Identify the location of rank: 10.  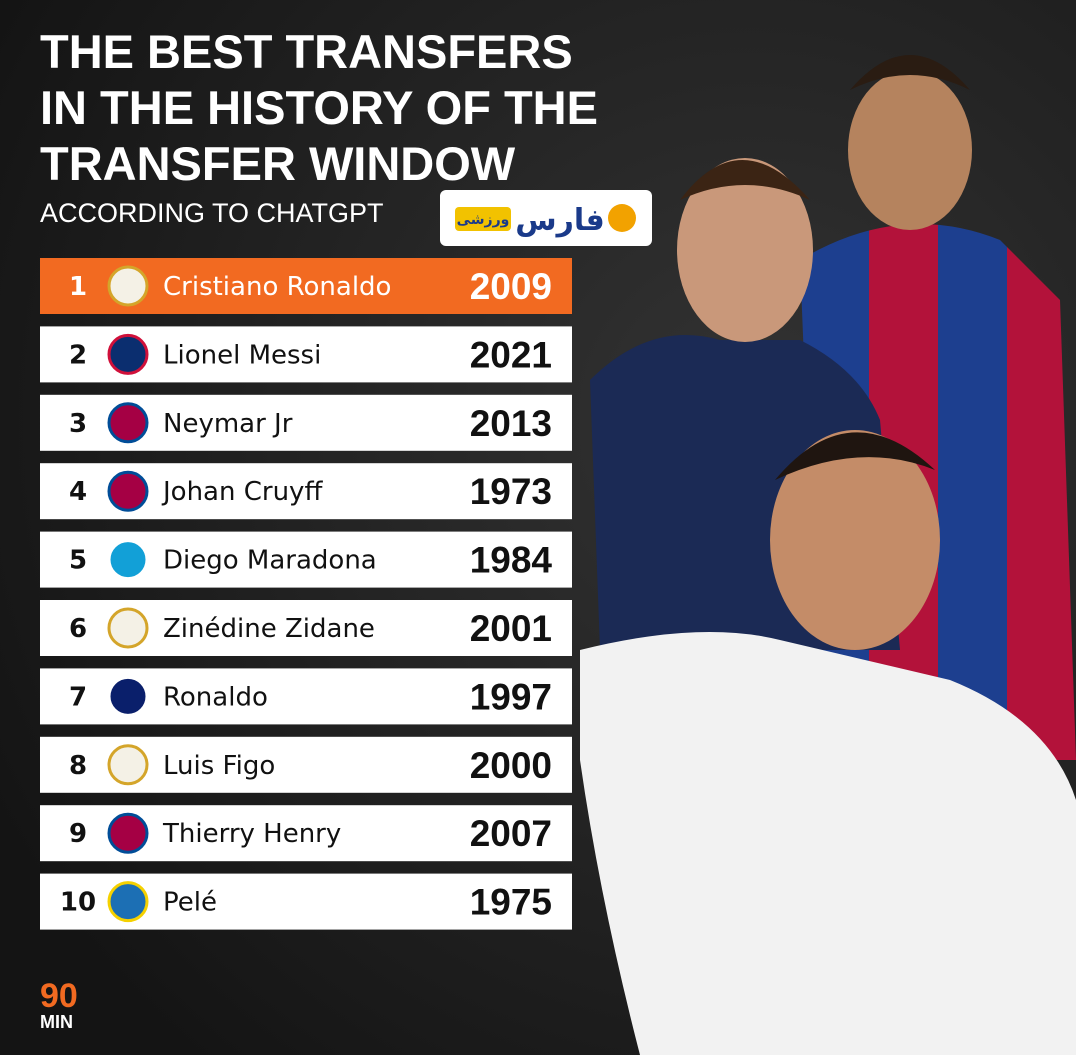
(78, 903).